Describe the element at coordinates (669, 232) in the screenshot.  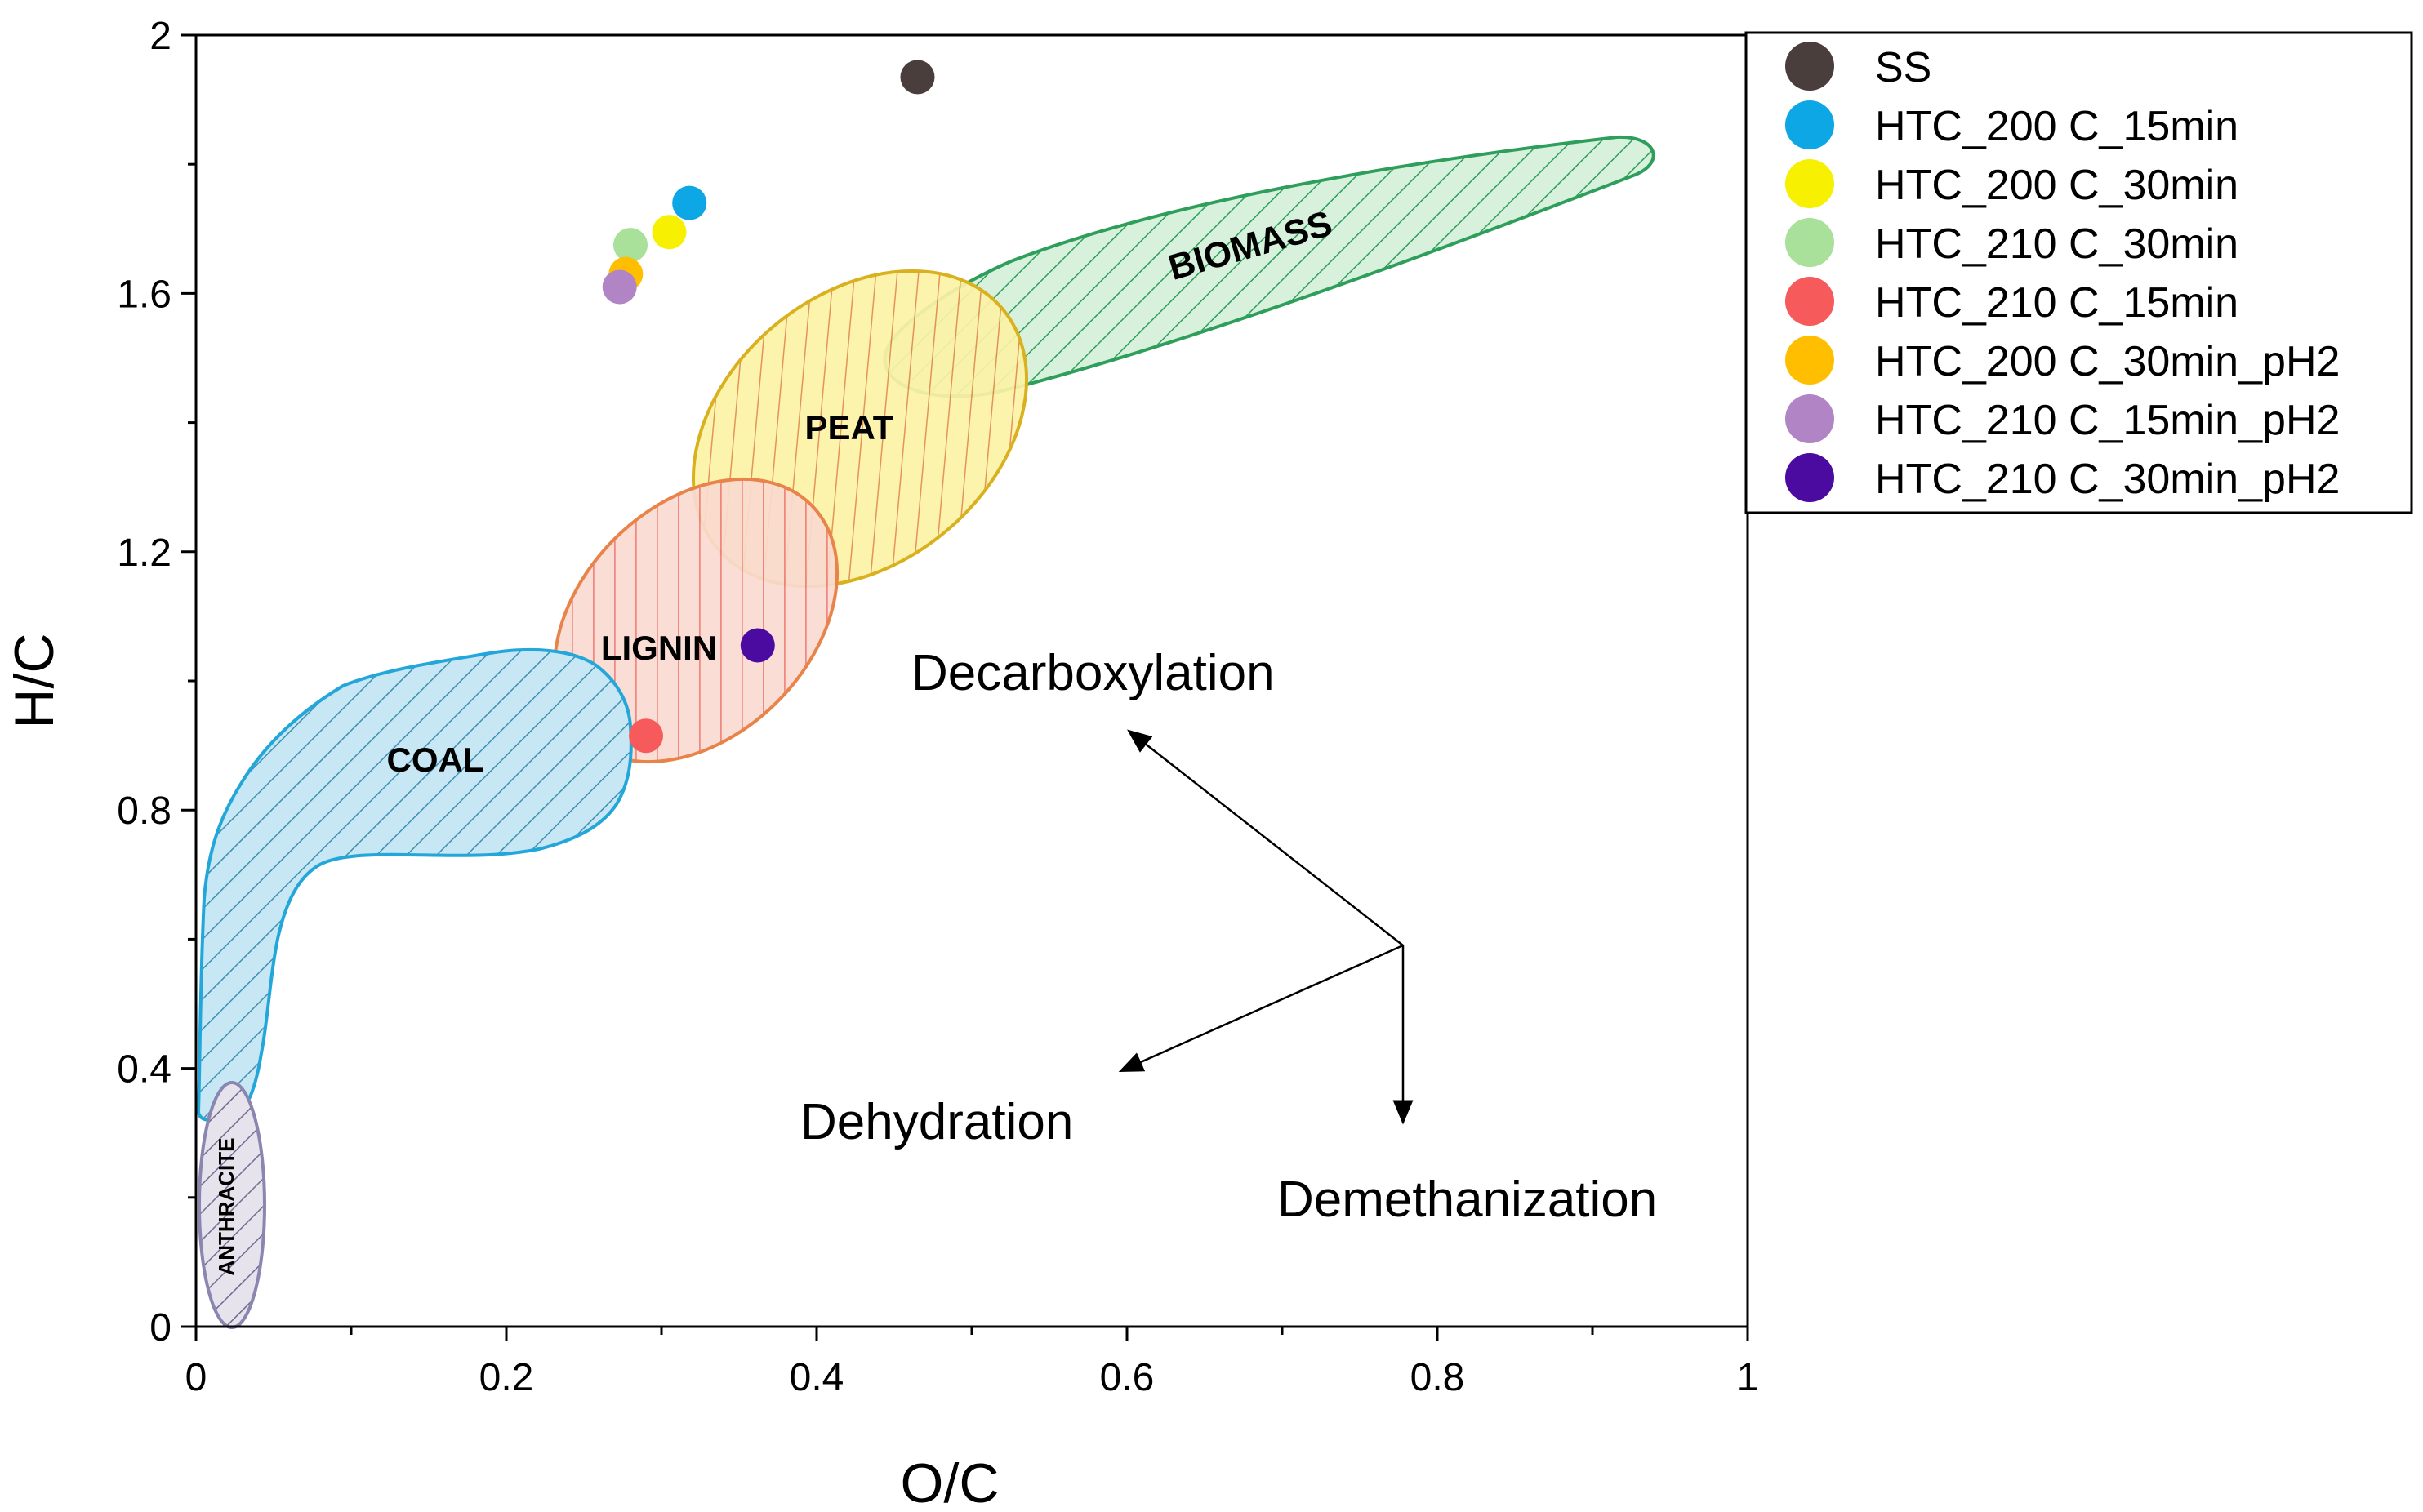
I see `data-point-htc-200-c-30min` at that location.